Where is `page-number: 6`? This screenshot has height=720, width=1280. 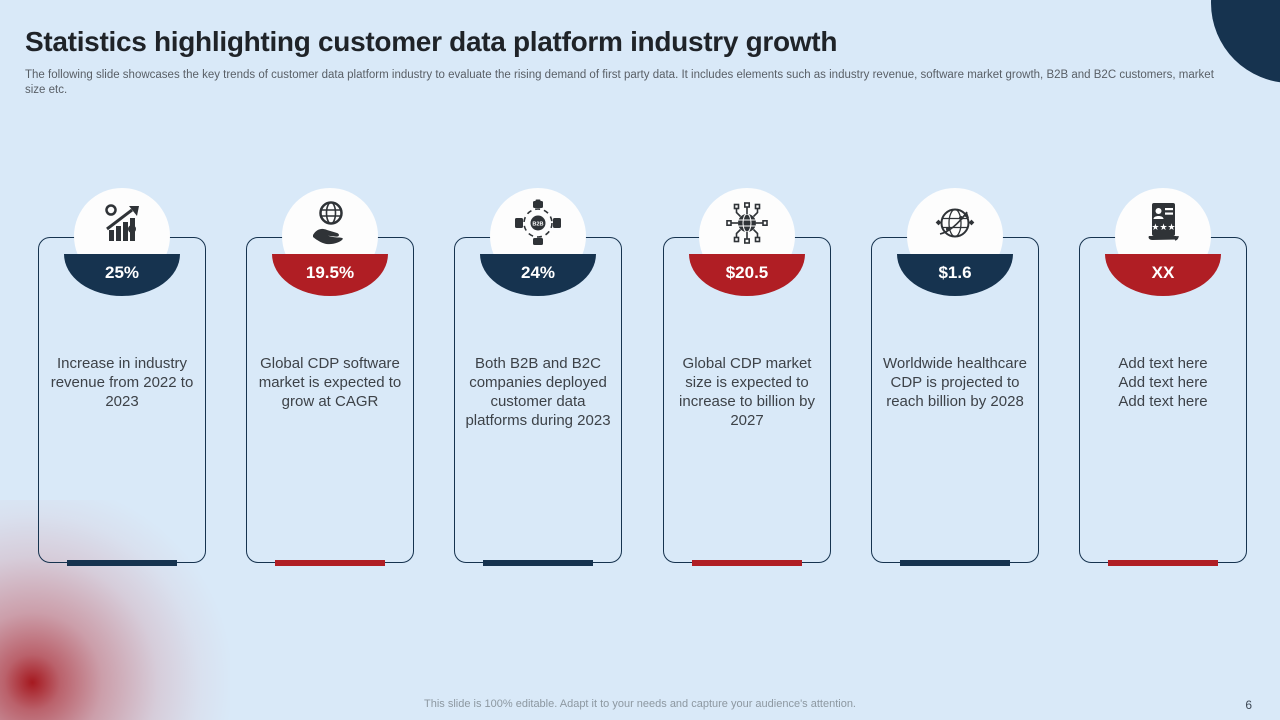 page-number: 6 is located at coordinates (1248, 705).